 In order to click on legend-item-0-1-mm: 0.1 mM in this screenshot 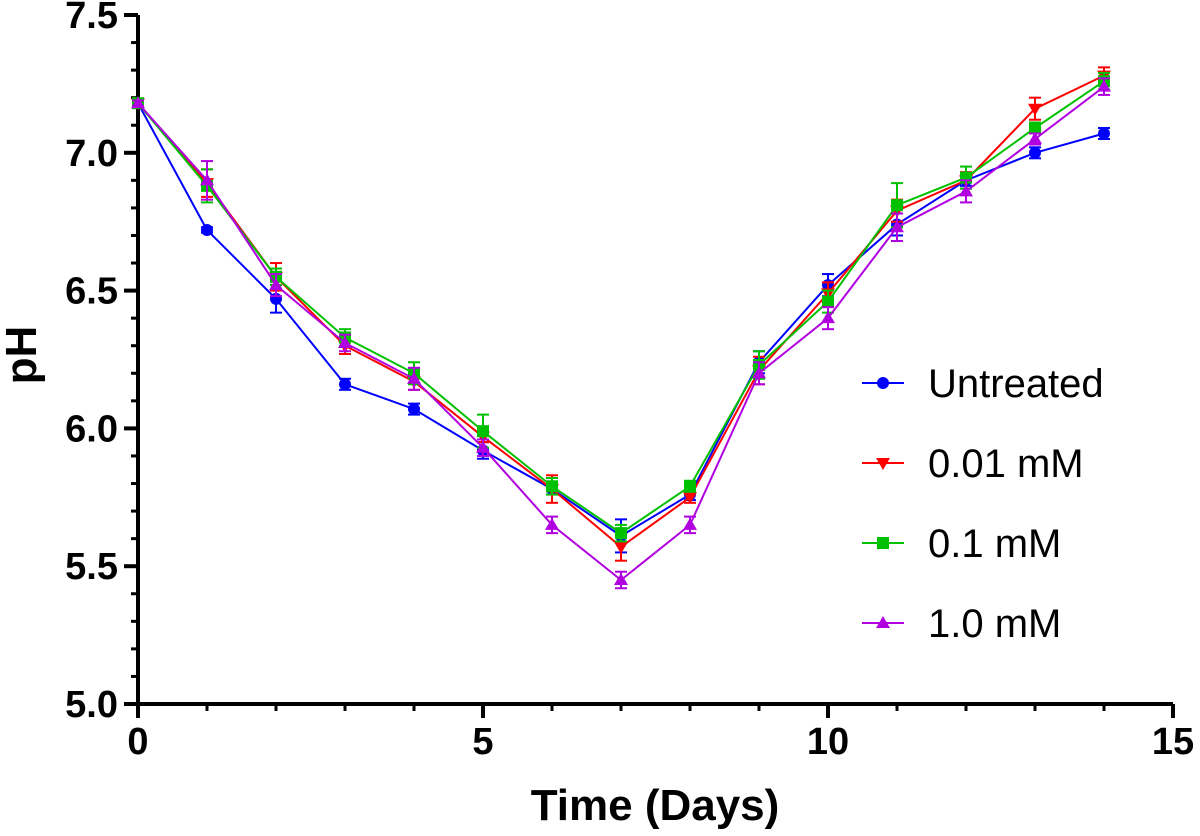, I will do `click(961, 544)`.